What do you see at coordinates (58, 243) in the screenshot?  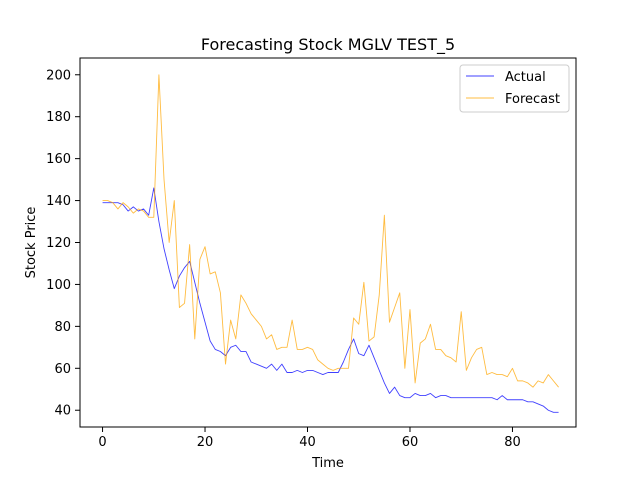 I see `y-tick-label: 120` at bounding box center [58, 243].